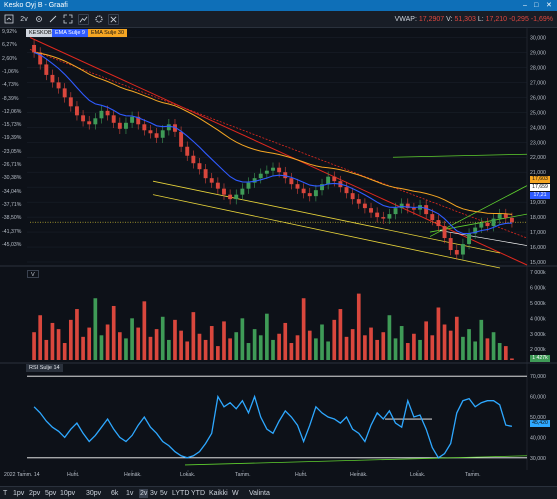  Describe the element at coordinates (538, 53) in the screenshot. I see `price-axis-label: 29,000` at that location.